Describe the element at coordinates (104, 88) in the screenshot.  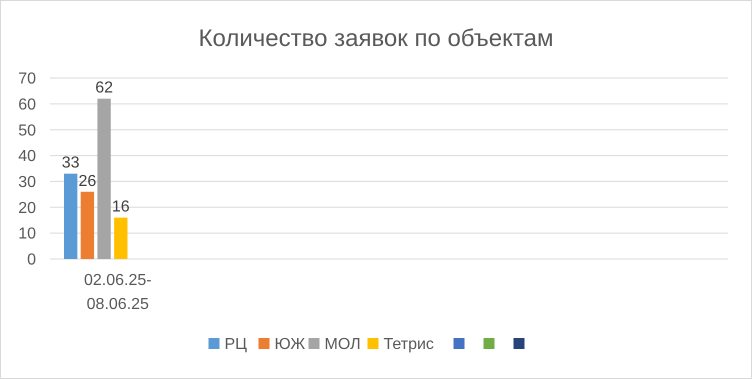
I see `data-label: 62` at that location.